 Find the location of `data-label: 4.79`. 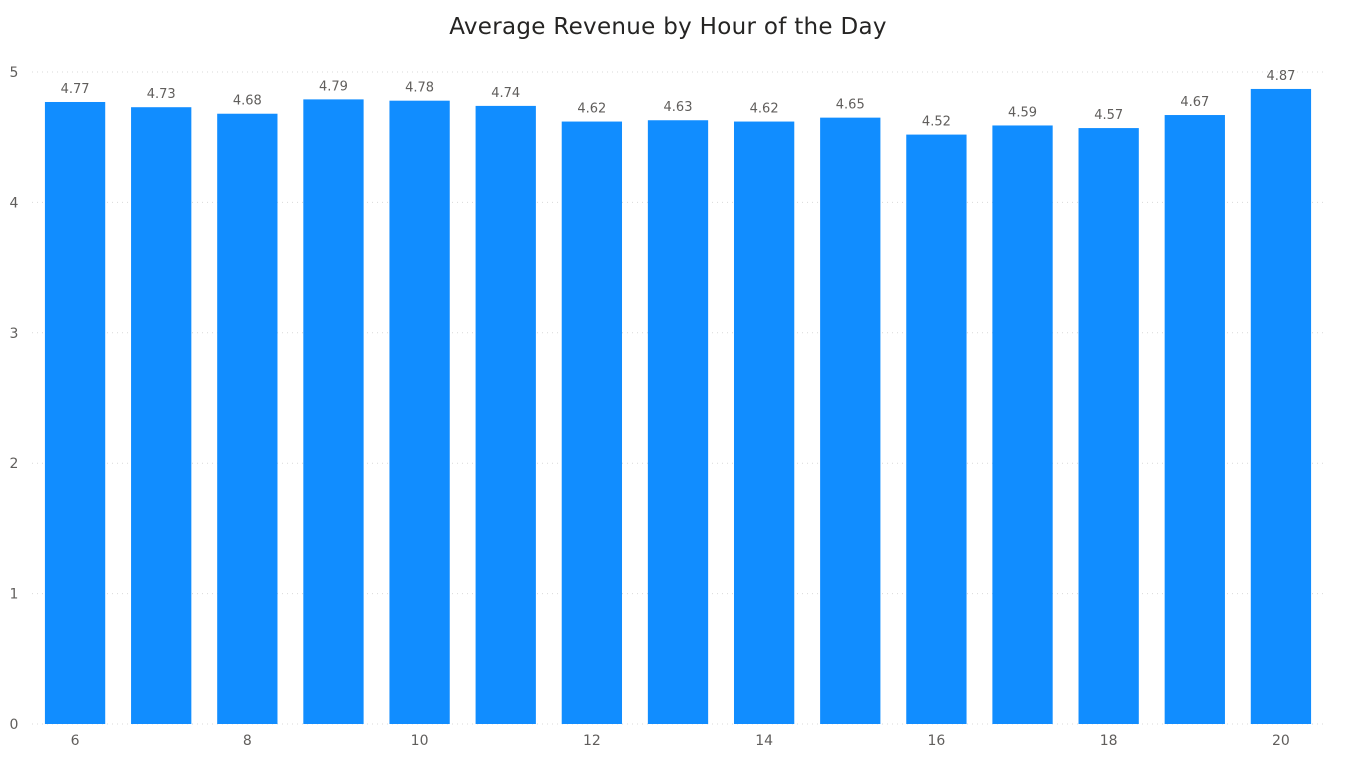

data-label: 4.79 is located at coordinates (333, 86).